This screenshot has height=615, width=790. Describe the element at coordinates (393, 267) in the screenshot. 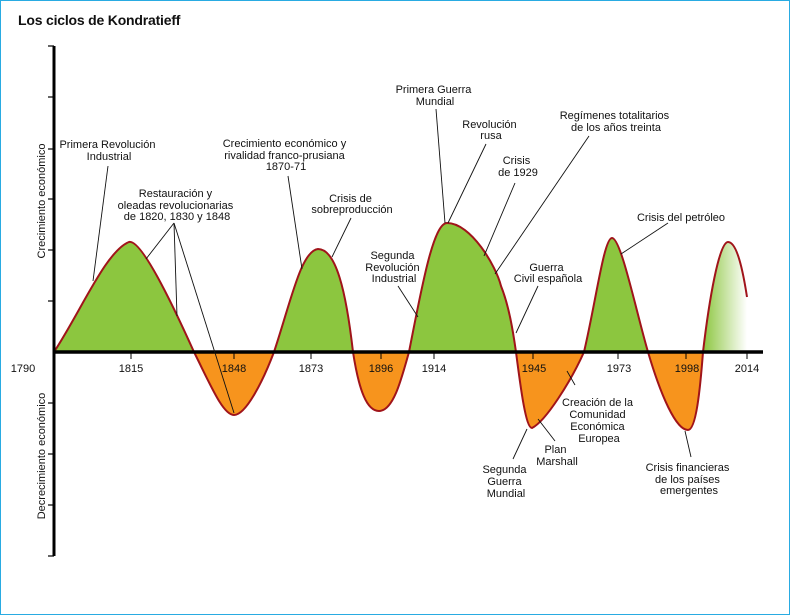

I see `annotation-segunda-revolucion: Segunda Revolución Industrial` at that location.